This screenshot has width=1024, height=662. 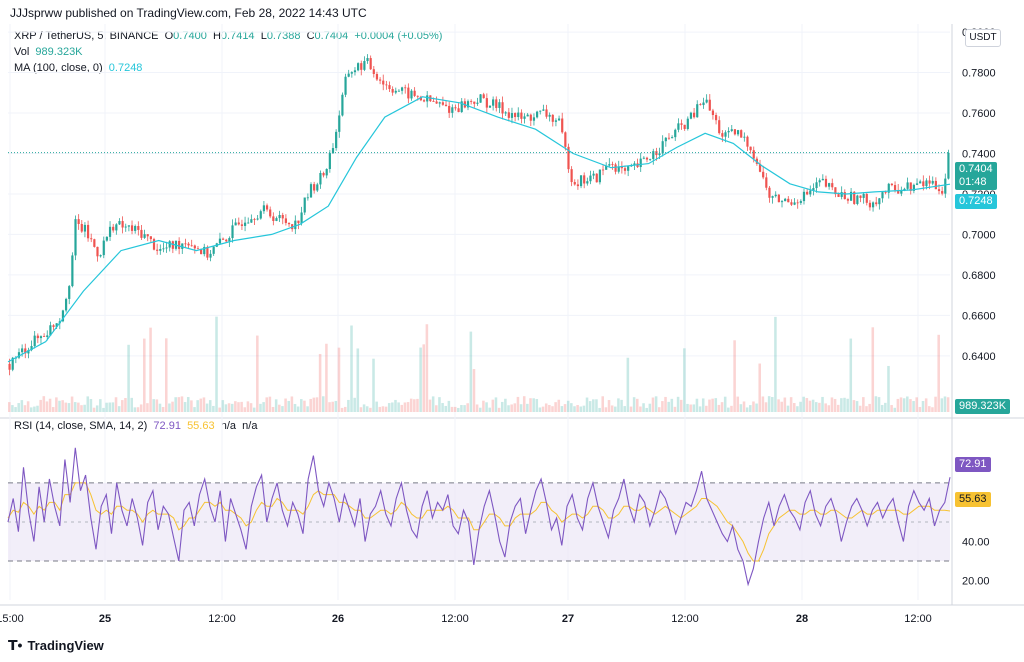 I want to click on rsi-sma-tag: 55.63, so click(x=973, y=499).